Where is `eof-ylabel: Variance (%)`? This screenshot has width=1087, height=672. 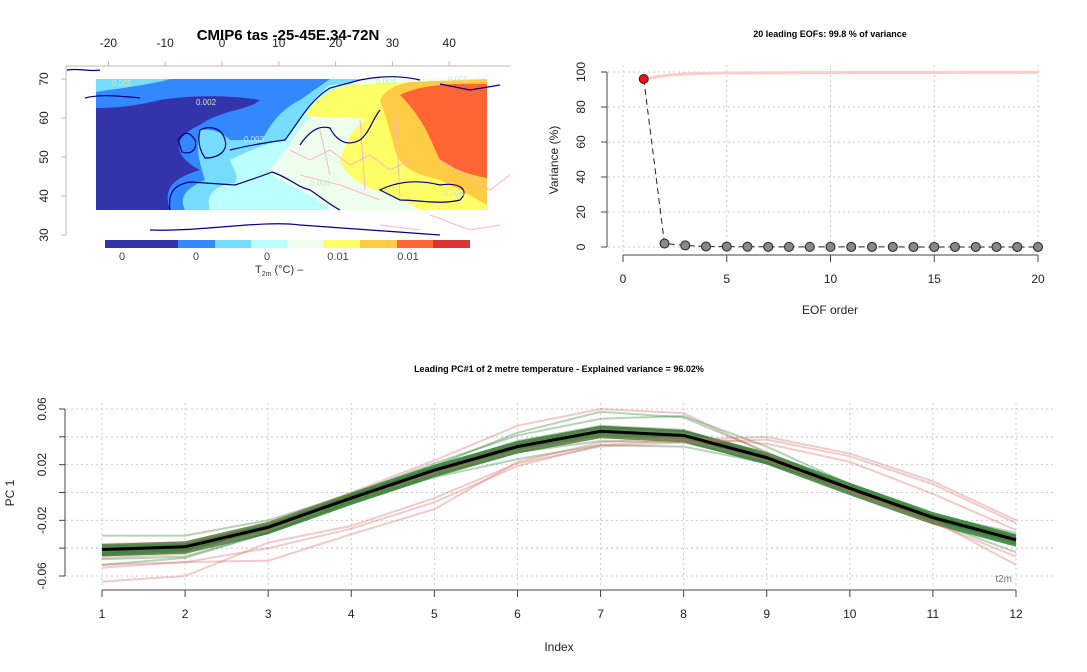 eof-ylabel: Variance (%) is located at coordinates (554, 160).